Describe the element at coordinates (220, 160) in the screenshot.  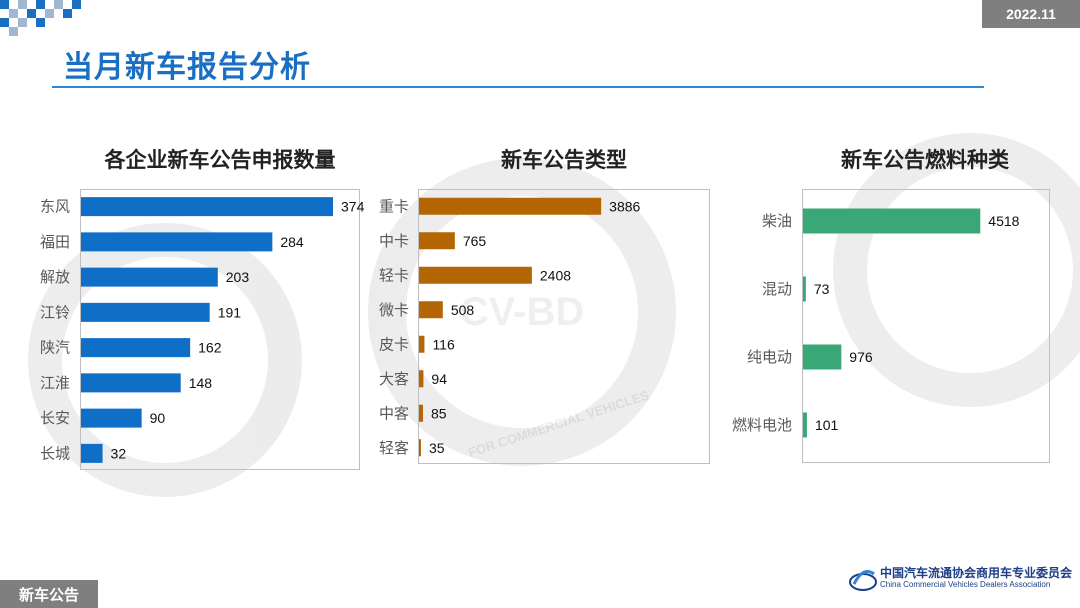
I see `chart-title-enterprise: 各企业新车公告申报数量` at that location.